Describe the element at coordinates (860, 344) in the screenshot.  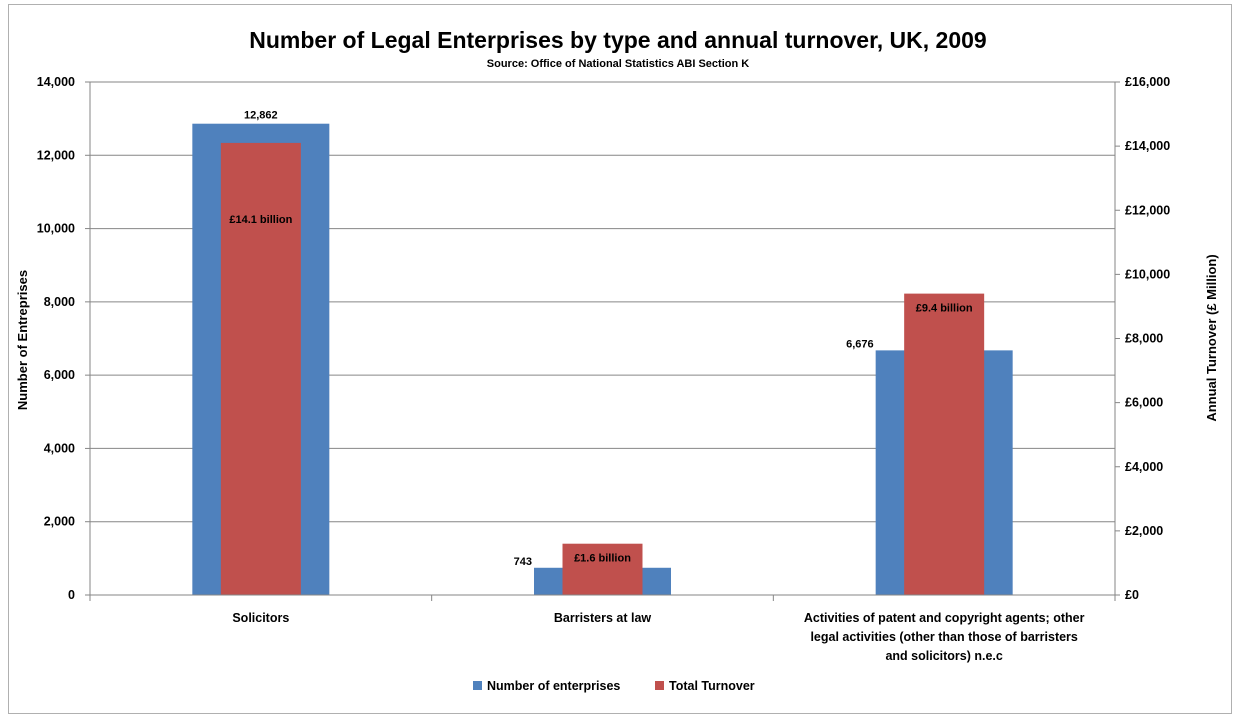
I see `data-label-enterprises: 6,676` at that location.